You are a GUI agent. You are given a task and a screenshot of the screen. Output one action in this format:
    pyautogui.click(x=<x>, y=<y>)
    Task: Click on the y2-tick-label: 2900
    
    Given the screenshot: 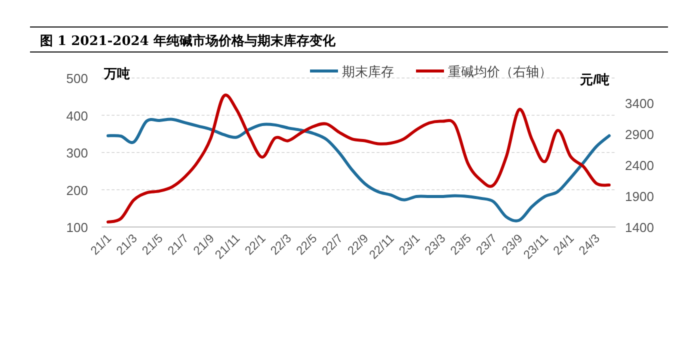 What is the action you would take?
    pyautogui.click(x=639, y=134)
    